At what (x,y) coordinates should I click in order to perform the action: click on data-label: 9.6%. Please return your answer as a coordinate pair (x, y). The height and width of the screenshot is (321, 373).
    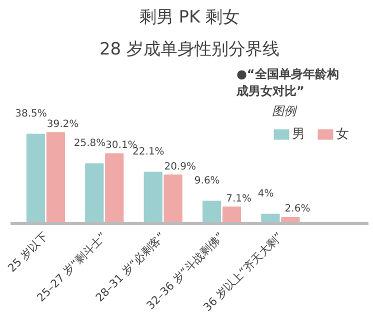
    Looking at the image, I should click on (207, 181).